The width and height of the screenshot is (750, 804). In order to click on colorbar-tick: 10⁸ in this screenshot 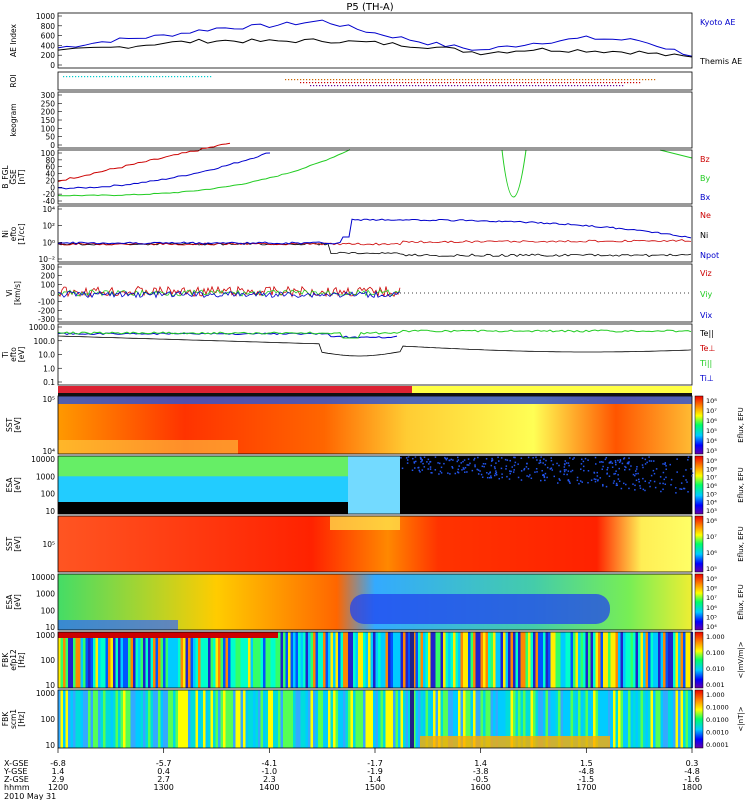, I will do `click(711, 469)`.